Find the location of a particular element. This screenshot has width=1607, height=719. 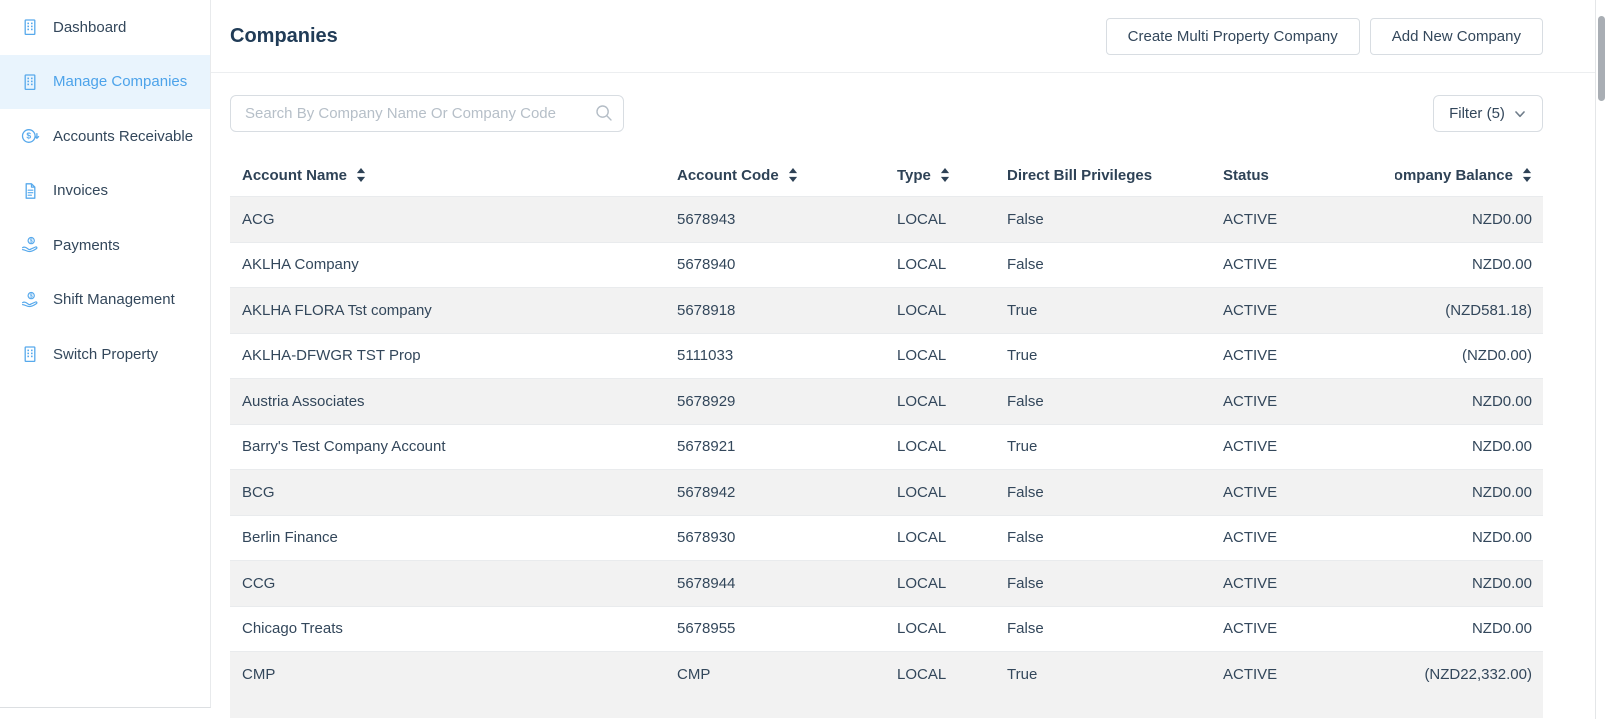

column-header-direct-bill-privileges: Direct Bill Privileges is located at coordinates (1115, 175).